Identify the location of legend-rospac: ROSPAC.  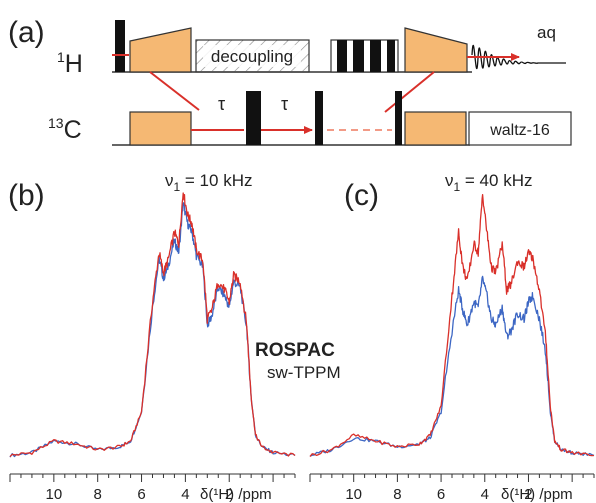
(295, 350).